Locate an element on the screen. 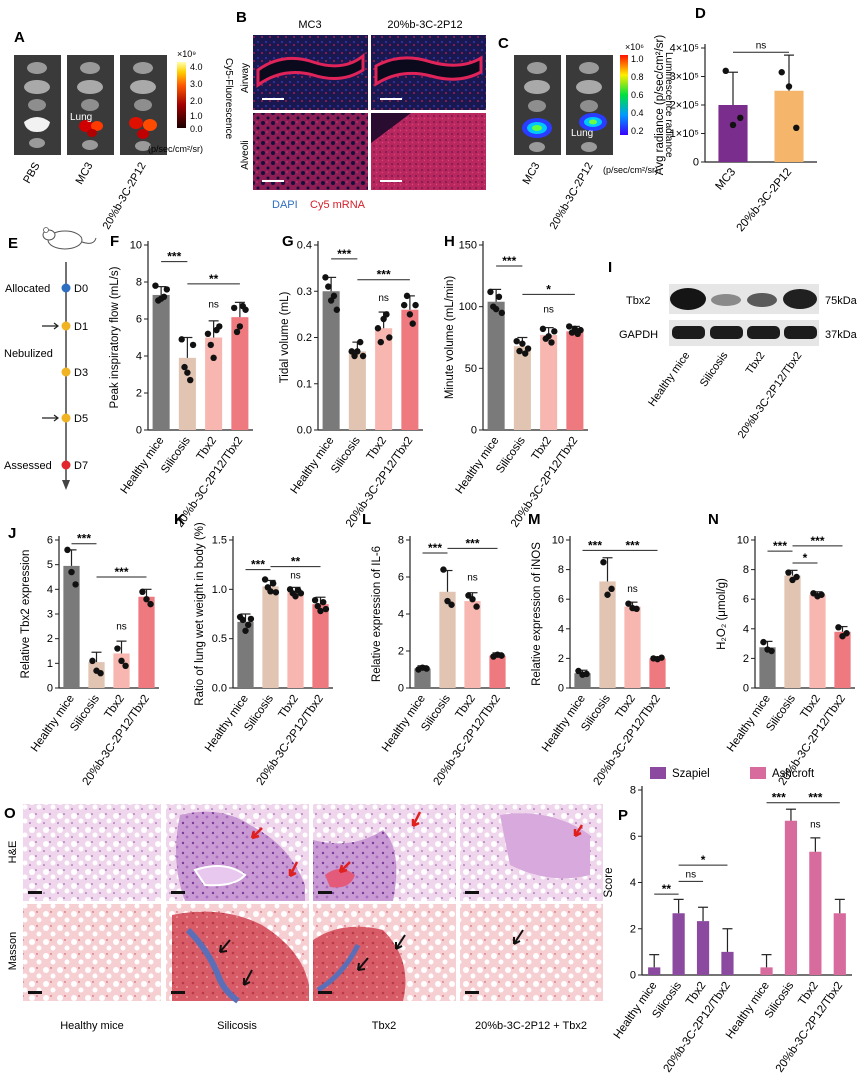 The height and width of the screenshot is (1077, 865). y-tick-label: 3×10⁵ is located at coordinates (684, 77).